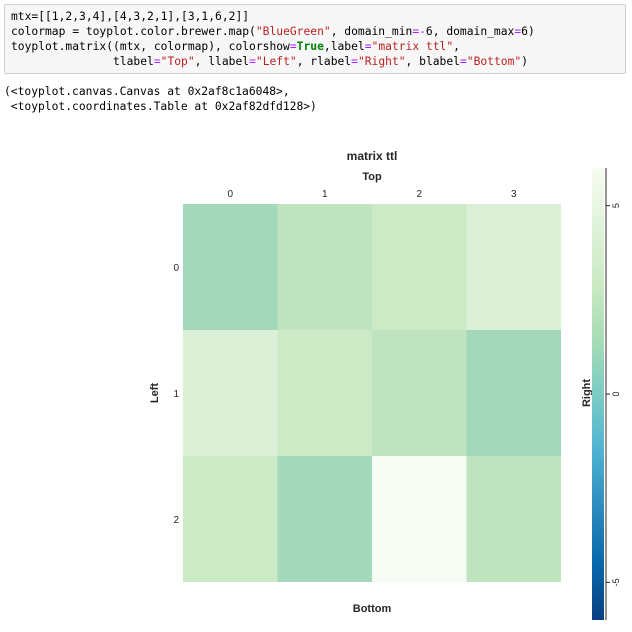 This screenshot has width=632, height=632. Describe the element at coordinates (324, 61) in the screenshot. I see `code-token: , rlabel` at that location.